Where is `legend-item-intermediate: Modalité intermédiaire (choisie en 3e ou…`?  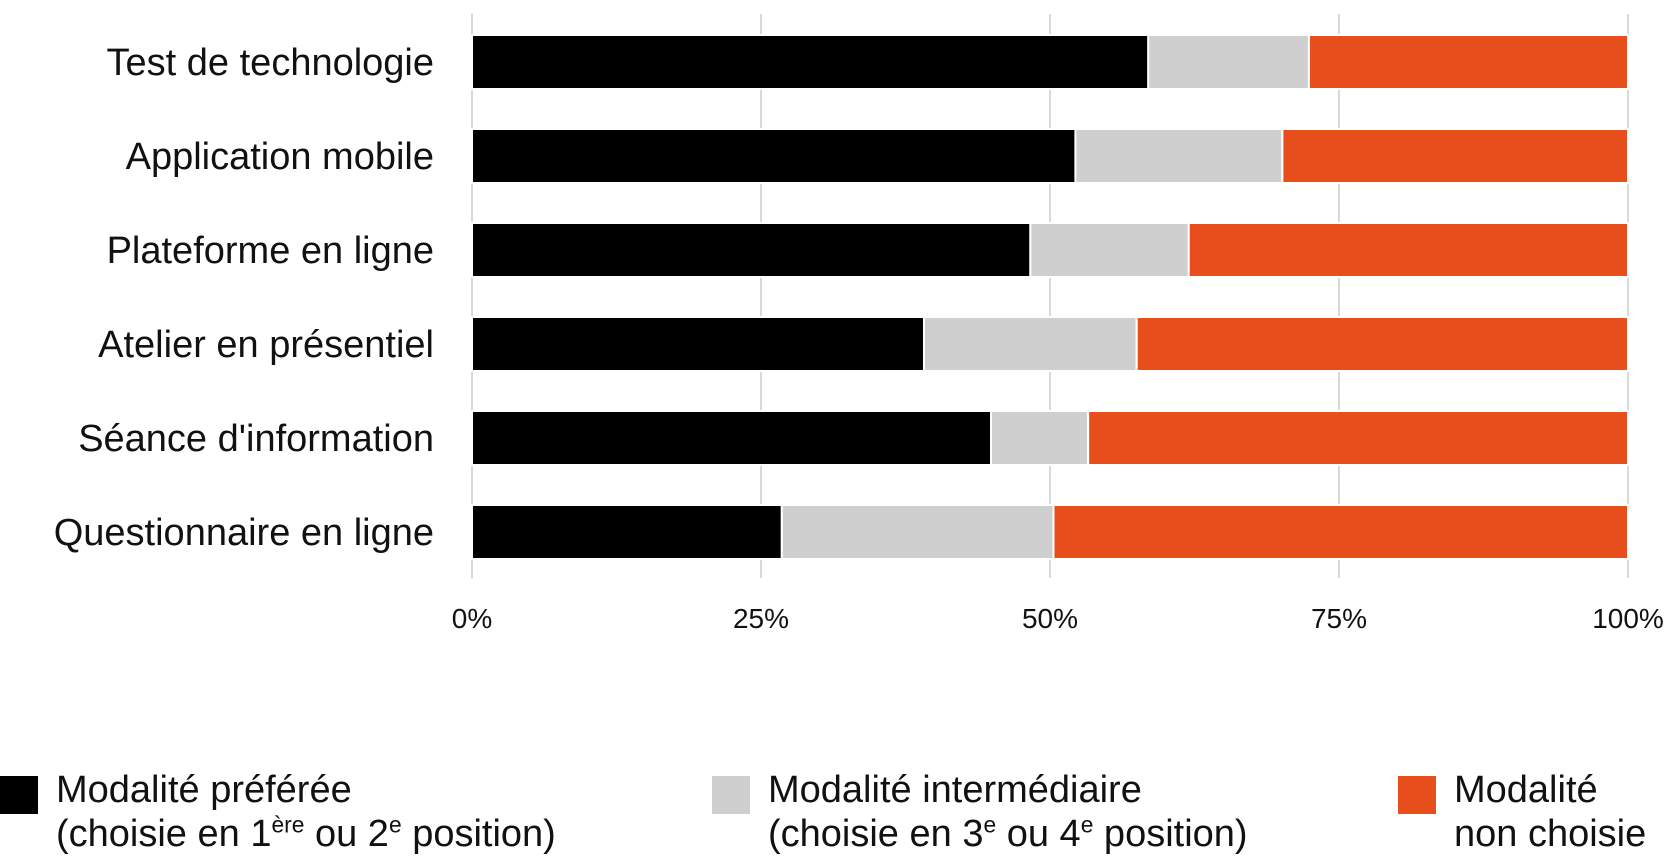
legend-item-intermediate: Modalité intermédiaire (choisie en 3e ou… is located at coordinates (980, 812).